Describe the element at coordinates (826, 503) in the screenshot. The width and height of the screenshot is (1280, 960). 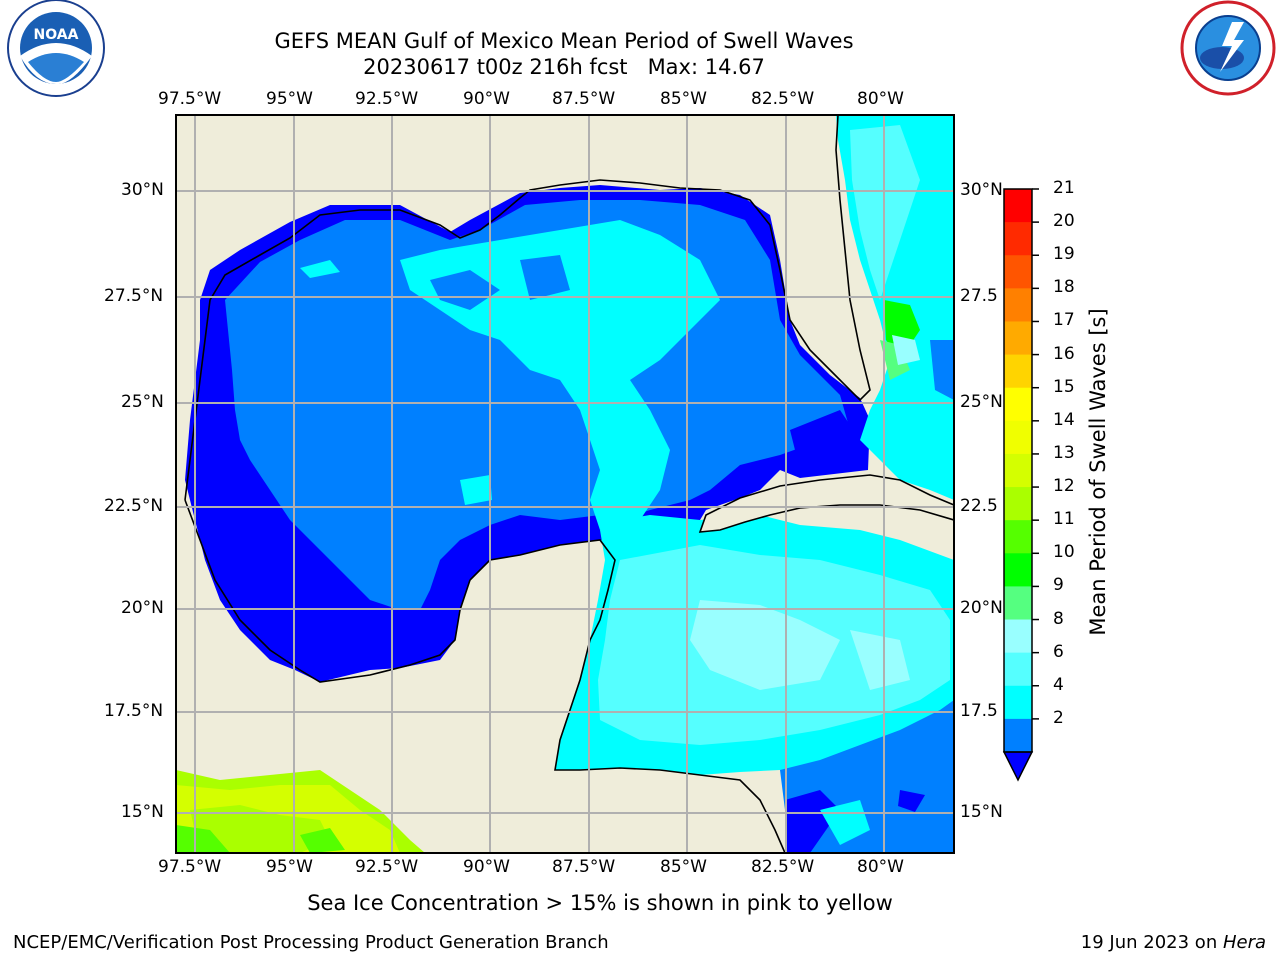
I see `cuba-land` at that location.